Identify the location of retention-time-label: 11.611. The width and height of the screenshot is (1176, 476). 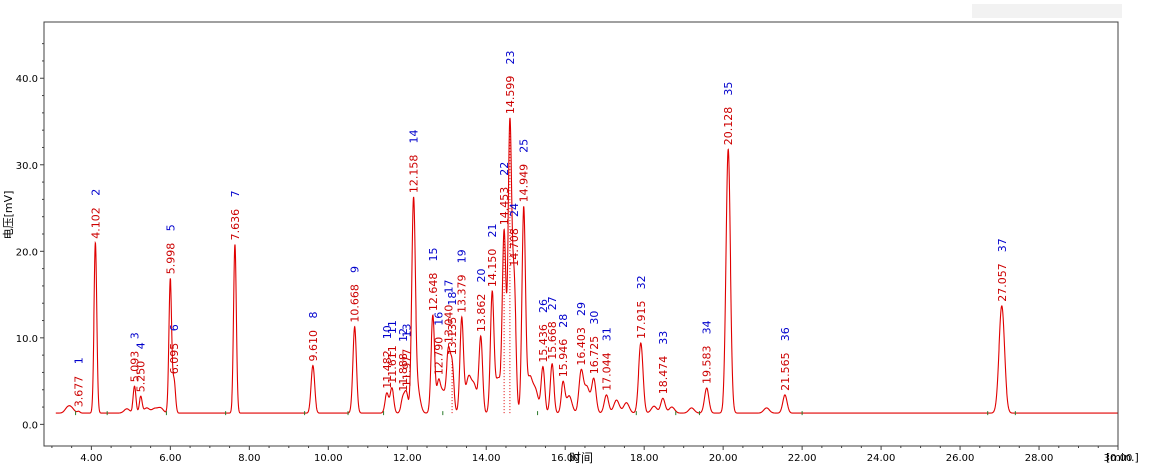
(392, 364).